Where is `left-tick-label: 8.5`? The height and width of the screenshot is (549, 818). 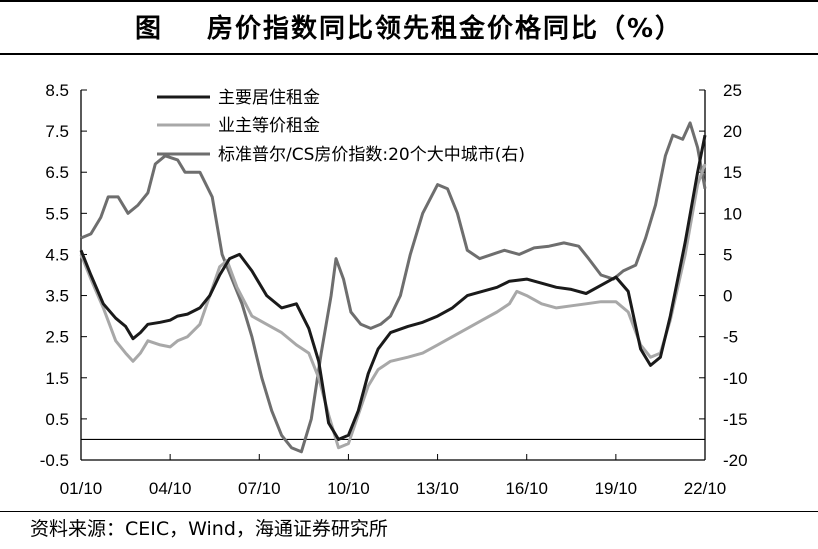 left-tick-label: 8.5 is located at coordinates (57, 90).